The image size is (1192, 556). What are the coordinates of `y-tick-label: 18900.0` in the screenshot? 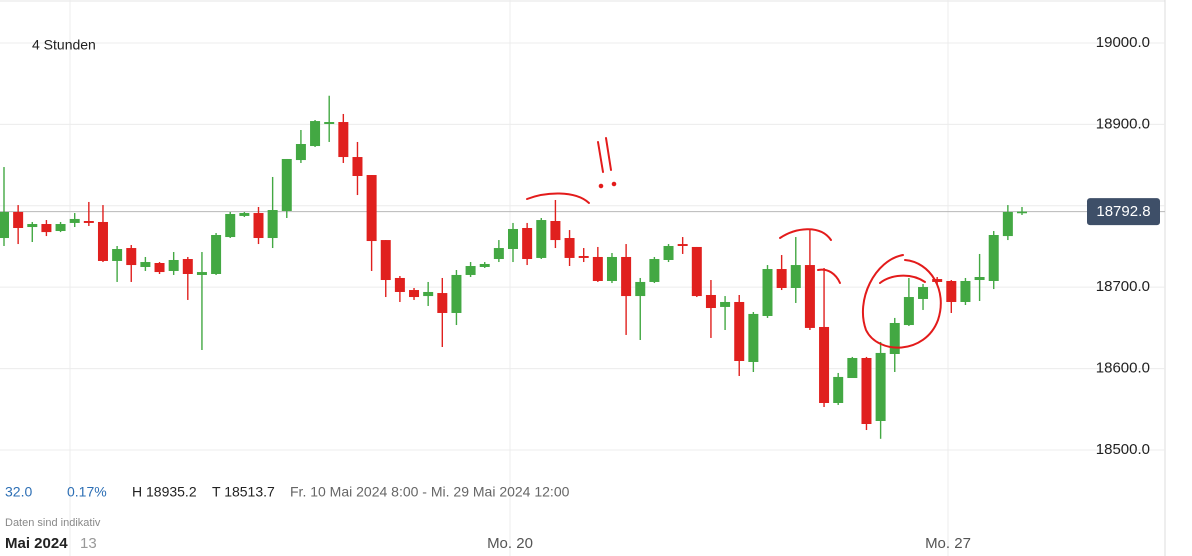 It's located at (1123, 123).